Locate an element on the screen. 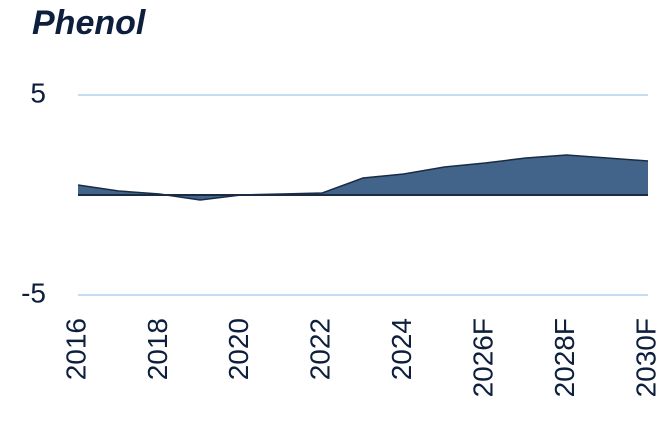 This screenshot has width=659, height=435. y-tick-label: -5 is located at coordinates (33, 292).